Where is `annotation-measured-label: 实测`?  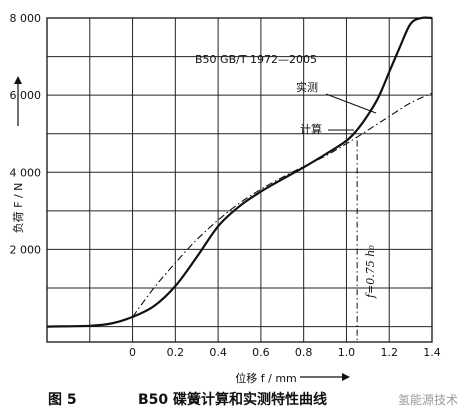 annotation-measured-label: 实测 is located at coordinates (307, 87).